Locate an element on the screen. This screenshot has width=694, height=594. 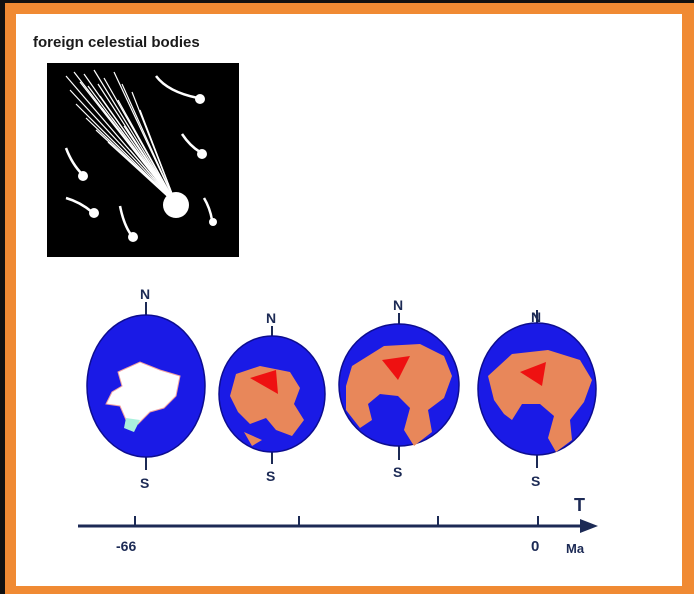
axis-symbol: T is located at coordinates (579, 505).